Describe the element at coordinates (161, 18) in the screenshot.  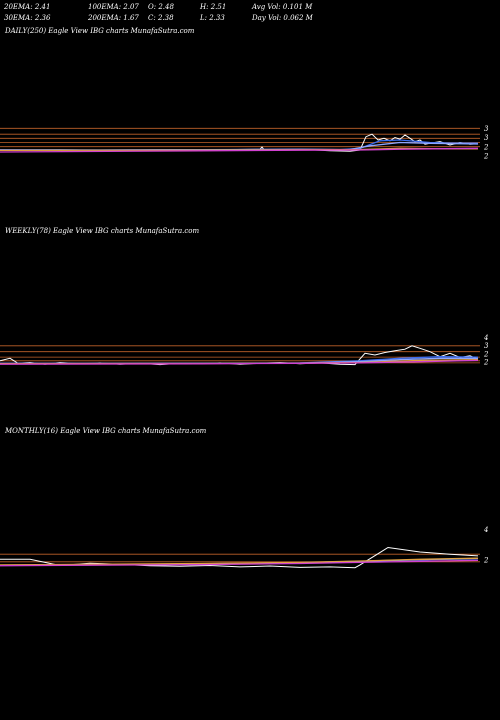
I see `close-value: C: 2.38` at that location.